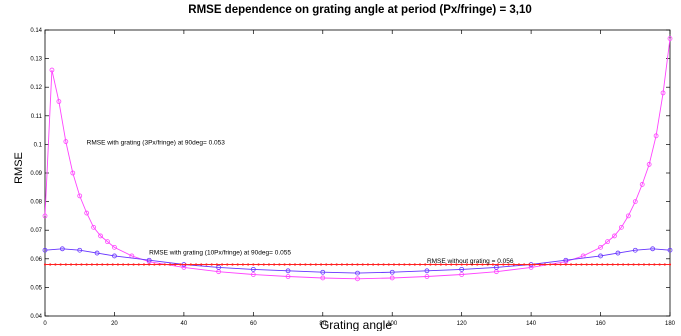  What do you see at coordinates (45, 324) in the screenshot?
I see `x-tick-label: 0` at bounding box center [45, 324].